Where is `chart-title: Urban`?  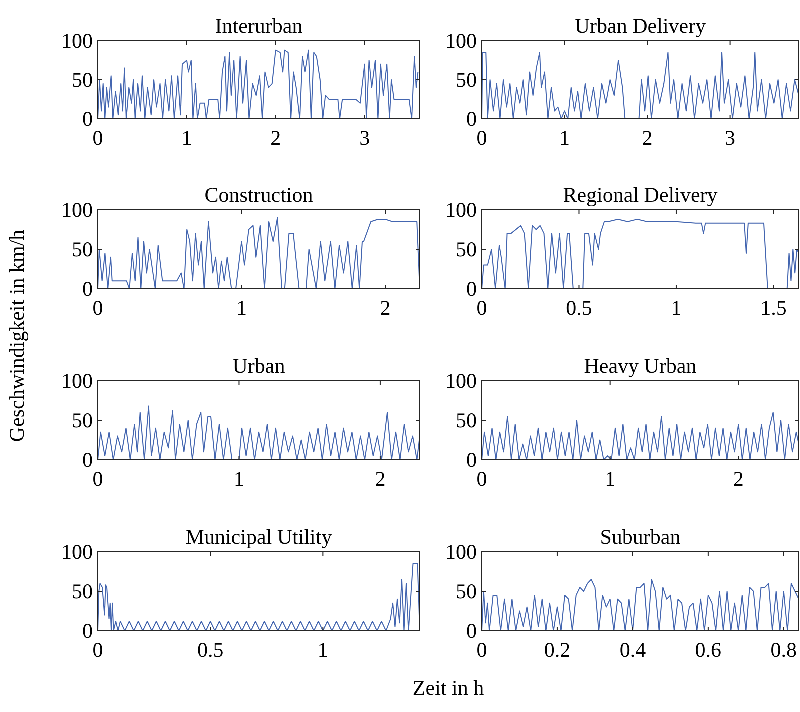 chart-title: Urban is located at coordinates (259, 366).